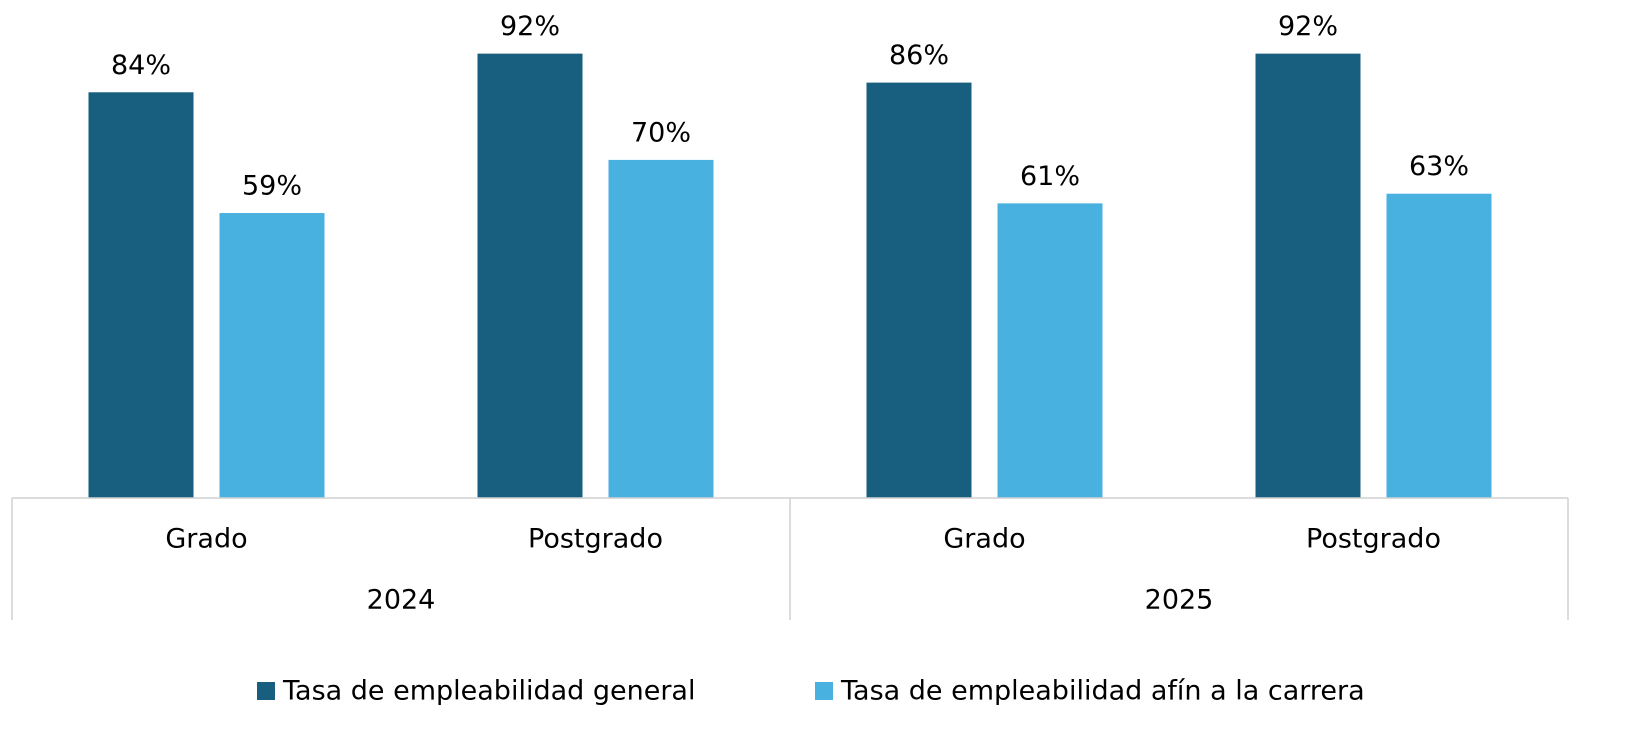  I want to click on data-label: 84%, so click(141, 65).